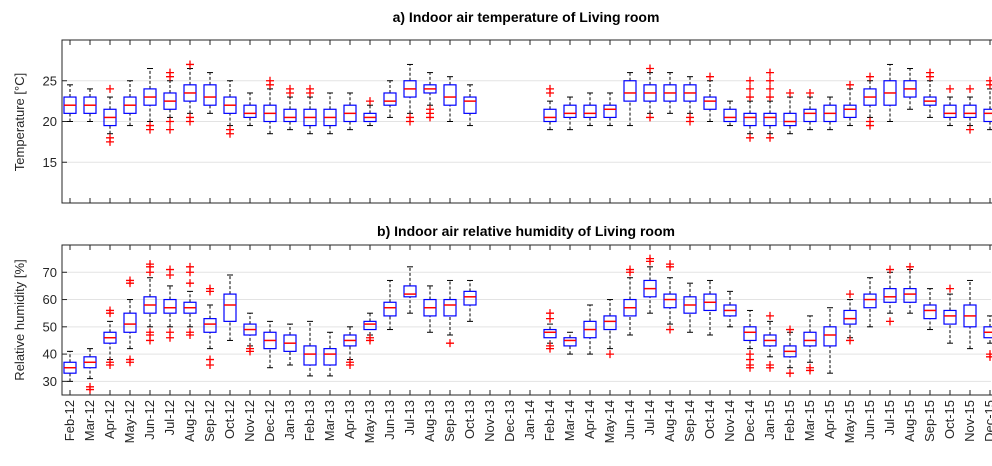 This screenshot has height=466, width=992. Describe the element at coordinates (50, 162) in the screenshot. I see `y-tick-label: 15` at that location.